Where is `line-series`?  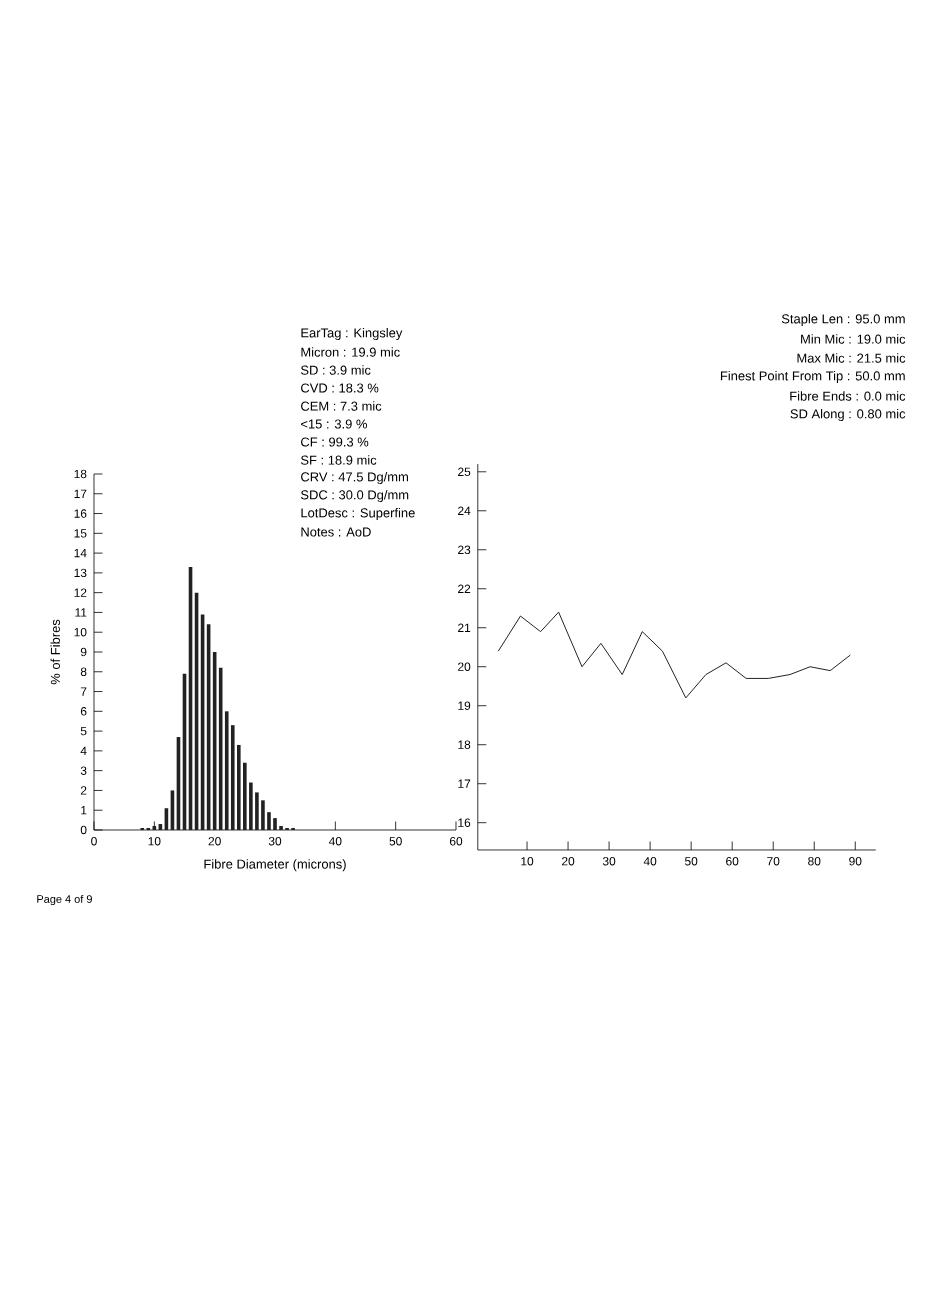
line-series is located at coordinates (674, 655).